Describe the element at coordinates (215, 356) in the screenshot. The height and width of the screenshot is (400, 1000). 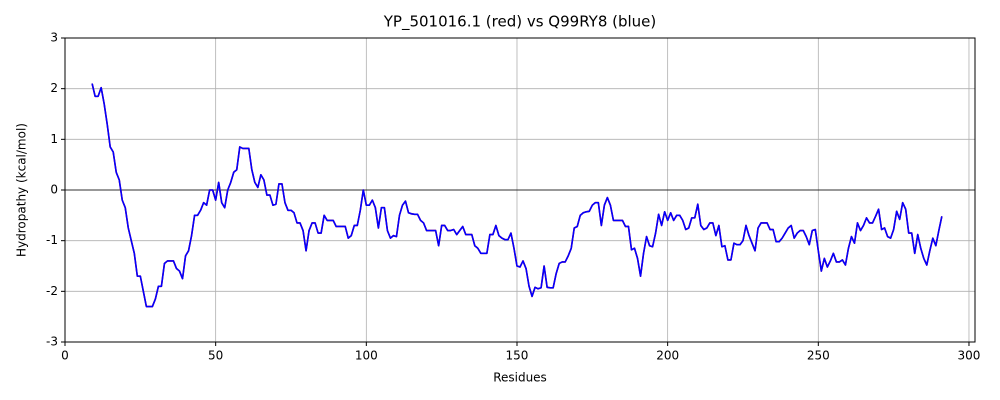
I see `x-tick-label: 50` at that location.